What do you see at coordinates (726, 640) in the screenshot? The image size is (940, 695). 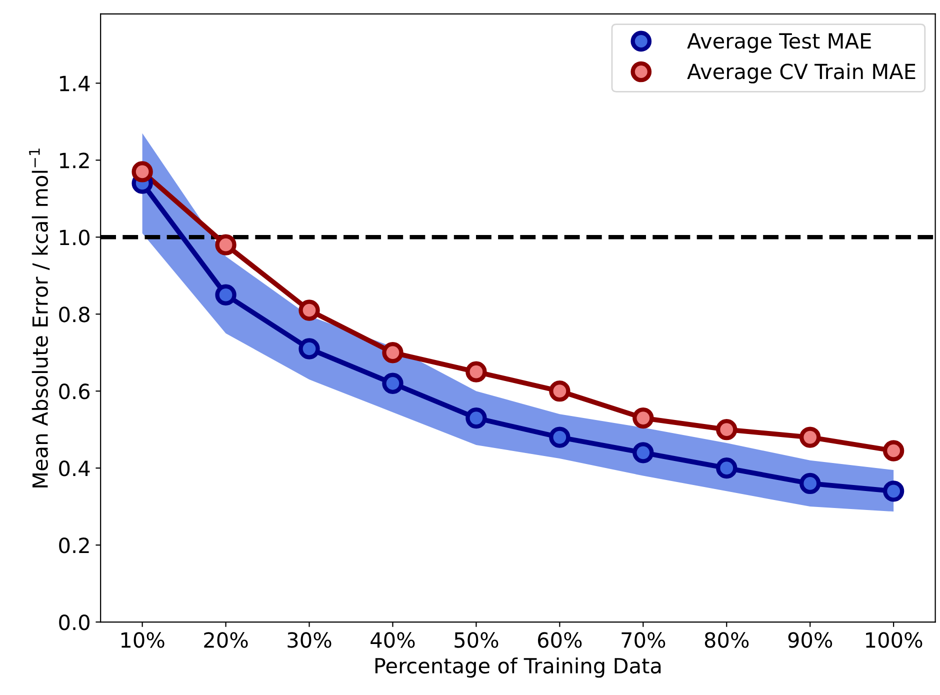 I see `x-tick-label: 80%` at bounding box center [726, 640].